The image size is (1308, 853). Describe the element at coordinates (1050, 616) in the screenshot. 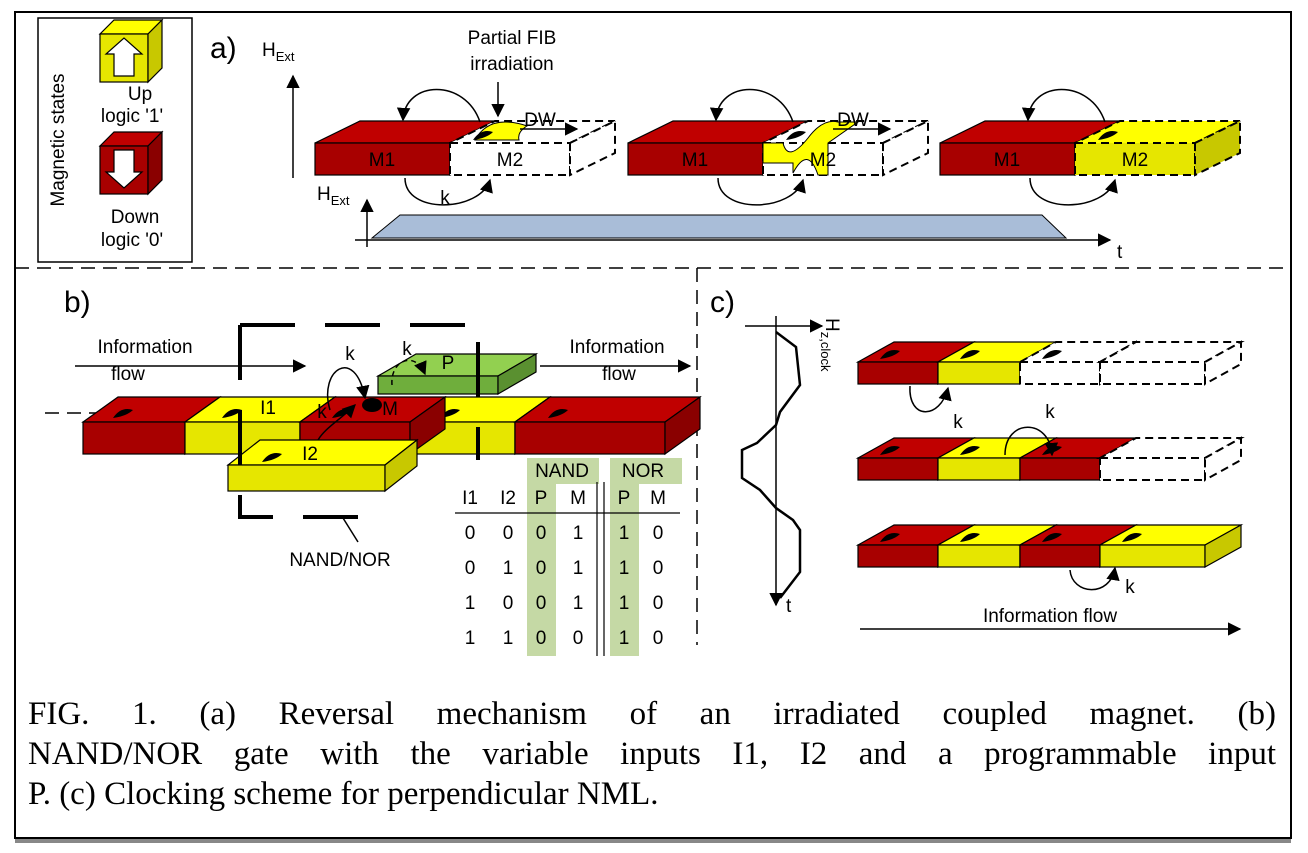

I see `annotation: Information flow` at that location.